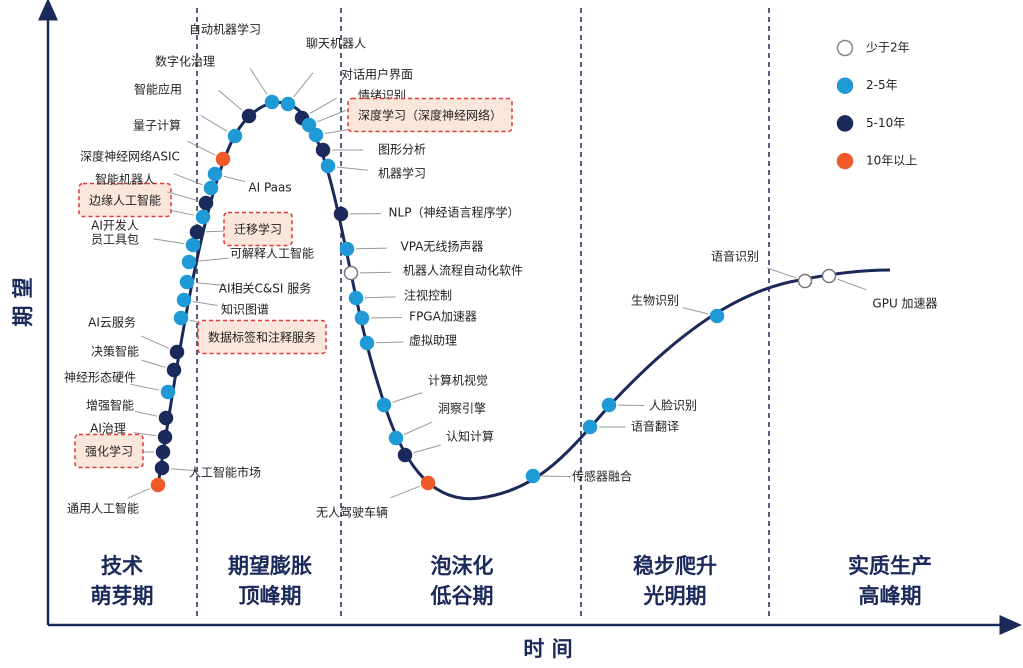 The image size is (1023, 668). I want to click on node-label: 数字化治理, so click(185, 61).